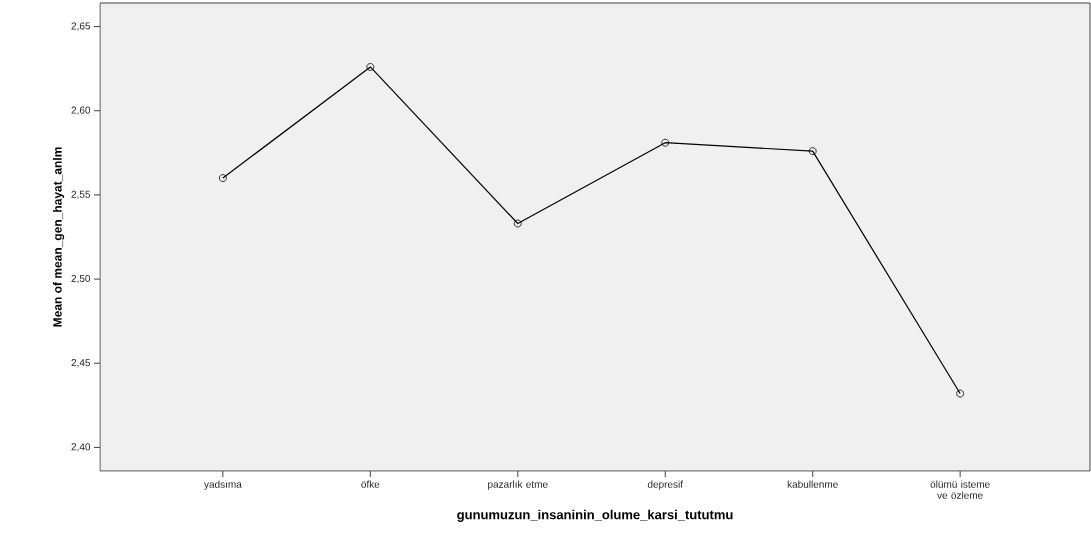  What do you see at coordinates (81, 26) in the screenshot?
I see `y-tick-label: 2,65` at bounding box center [81, 26].